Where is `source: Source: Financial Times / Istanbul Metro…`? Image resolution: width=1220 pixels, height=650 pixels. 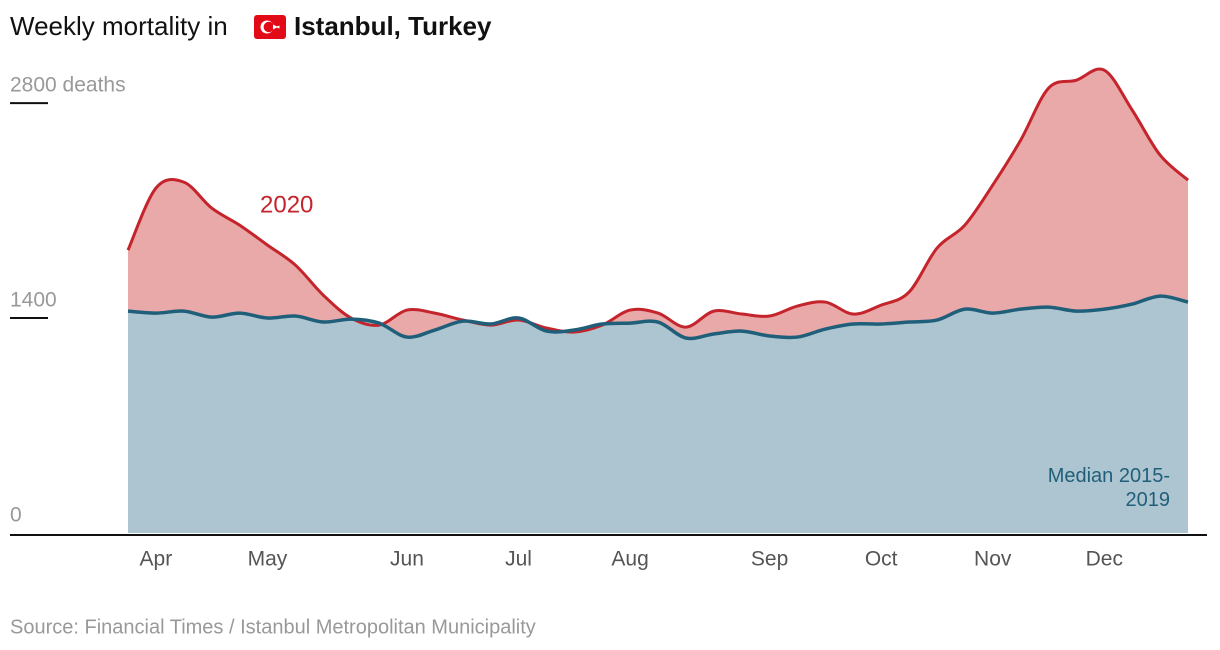 source: Source: Financial Times / Istanbul Metro… is located at coordinates (273, 627).